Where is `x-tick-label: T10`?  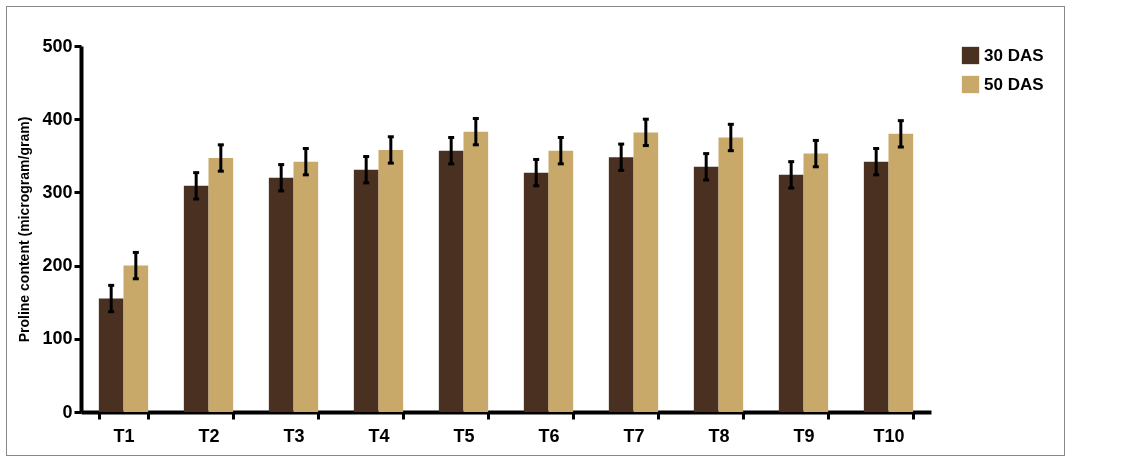
x-tick-label: T10 is located at coordinates (889, 435).